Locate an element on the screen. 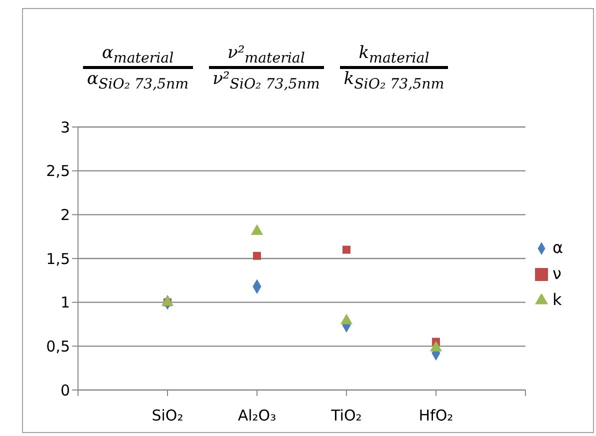 The image size is (596, 436). y-tick-label: 3 is located at coordinates (65, 127).